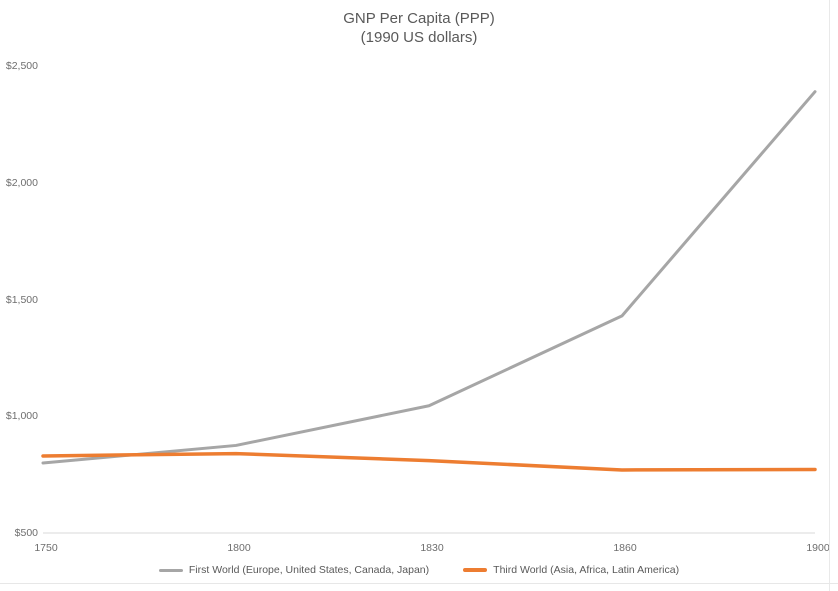 This screenshot has width=838, height=591. What do you see at coordinates (419, 37) in the screenshot?
I see `chart-subtitle: (1990 US dollars)` at bounding box center [419, 37].